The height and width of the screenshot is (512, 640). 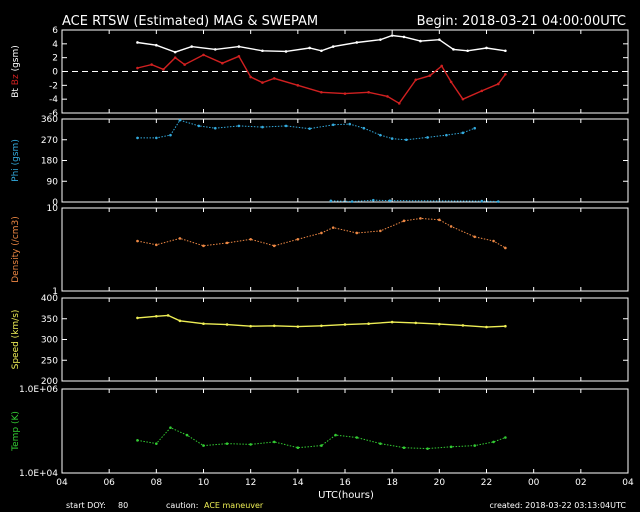 I want to click on series-speed-line, so click(x=321, y=321).